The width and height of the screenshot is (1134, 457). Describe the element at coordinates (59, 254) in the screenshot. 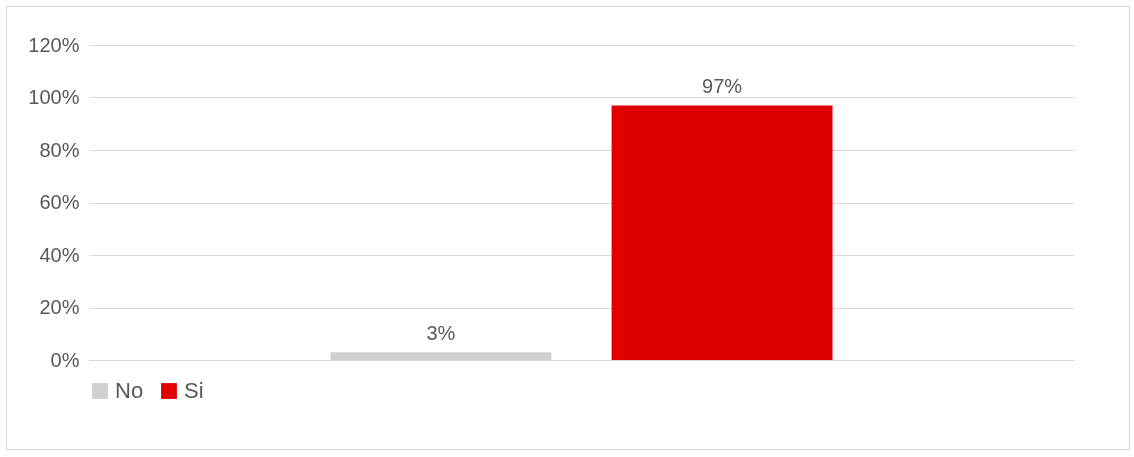

I see `y-tick-label: 40%` at that location.